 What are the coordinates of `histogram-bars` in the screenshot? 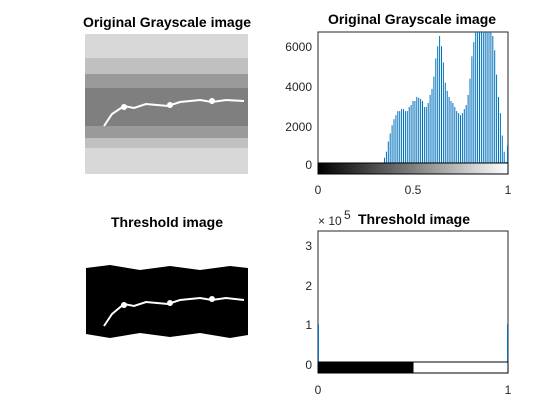 It's located at (444, 100).